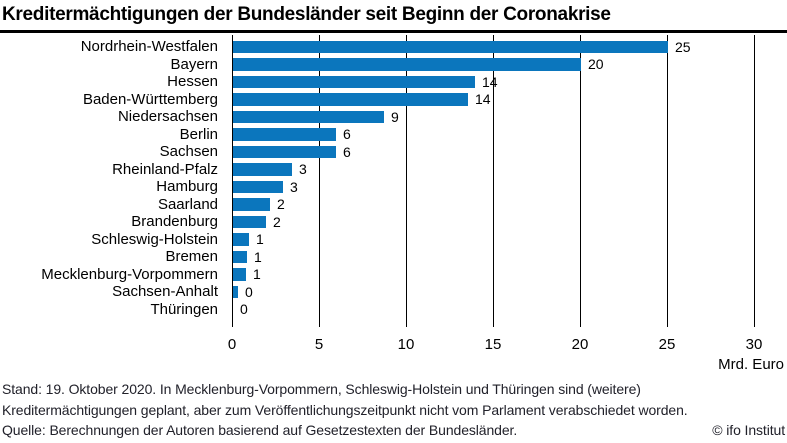  I want to click on category-label-sachsen: Sachsen, so click(188, 152).